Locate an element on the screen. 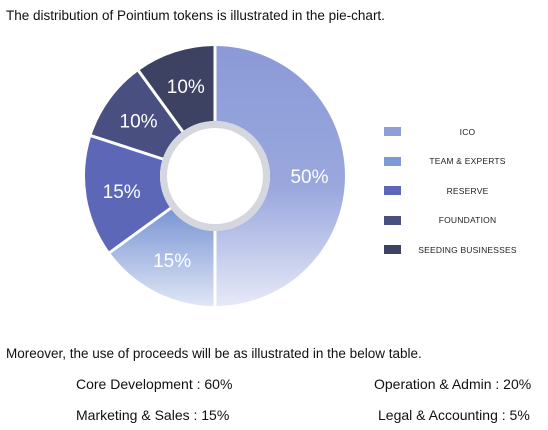 The width and height of the screenshot is (548, 430). legend-label-seeding-businesses: SEEDING BUSINESSES is located at coordinates (467, 249).